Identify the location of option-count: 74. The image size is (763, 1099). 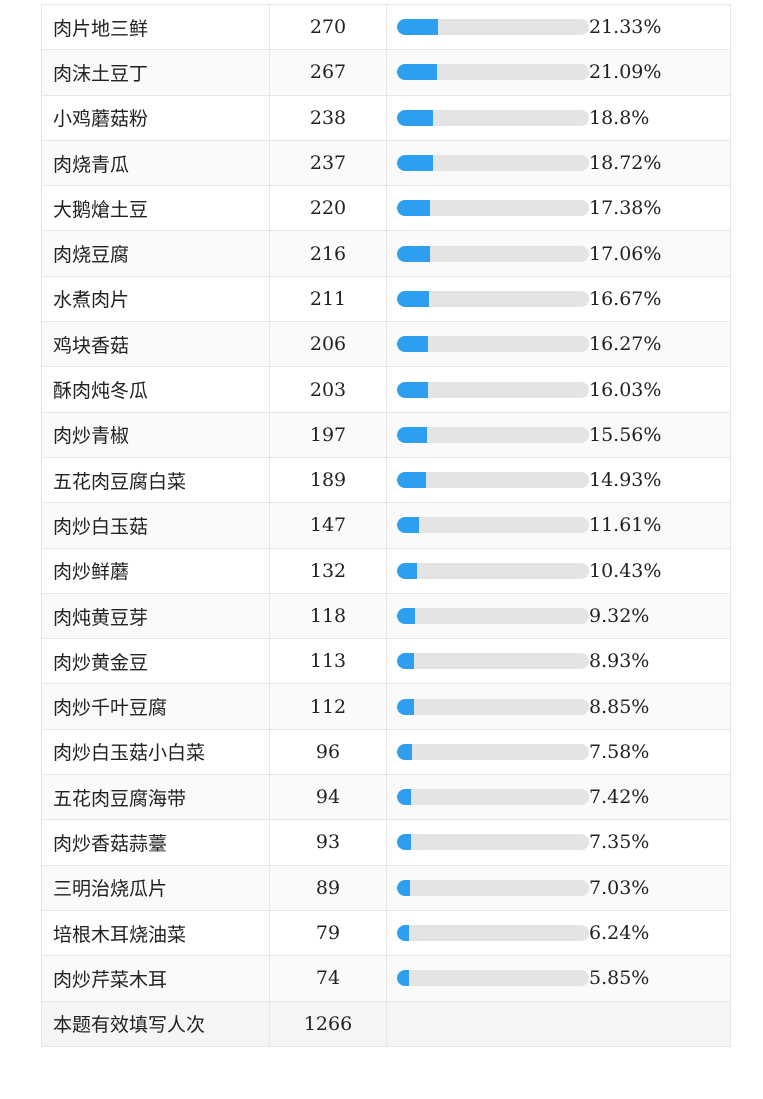
(328, 978).